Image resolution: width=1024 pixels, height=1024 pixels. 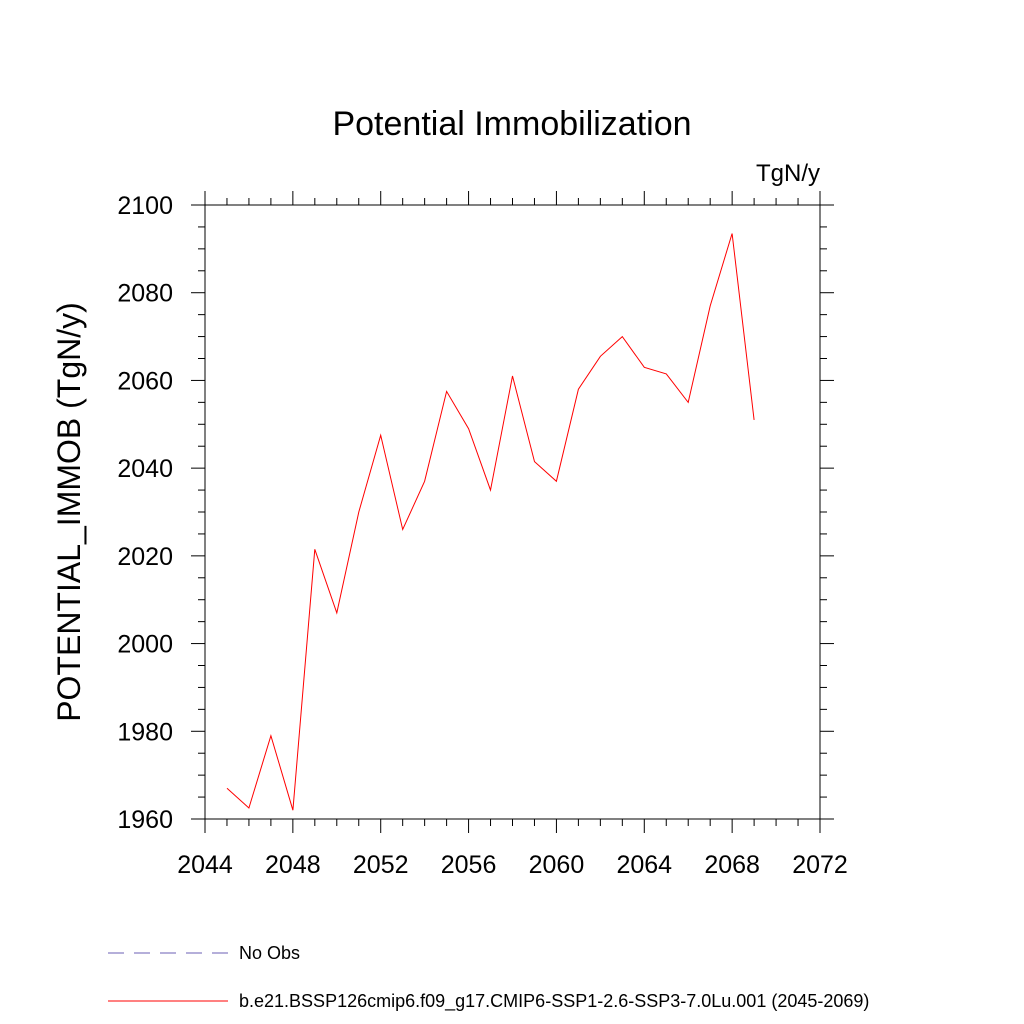 What do you see at coordinates (145, 381) in the screenshot?
I see `y-tick-label: 2060` at bounding box center [145, 381].